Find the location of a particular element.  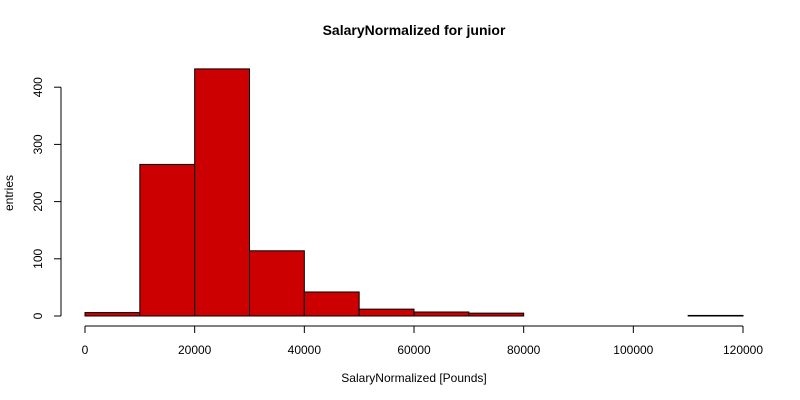

y-tick-label-1: 100 is located at coordinates (38, 258).